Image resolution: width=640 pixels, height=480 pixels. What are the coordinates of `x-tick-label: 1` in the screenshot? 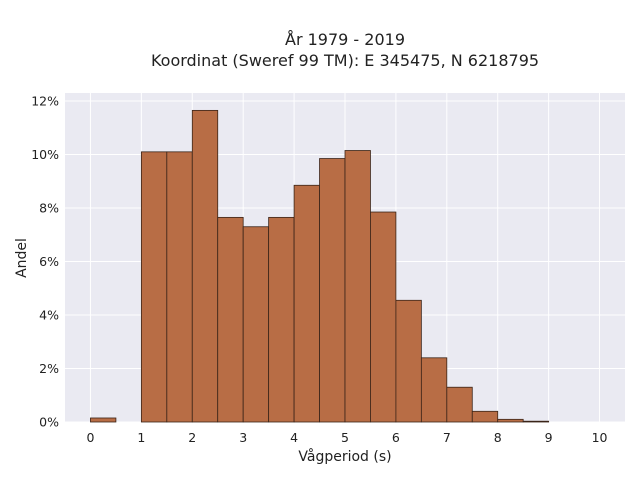 It's located at (141, 437).